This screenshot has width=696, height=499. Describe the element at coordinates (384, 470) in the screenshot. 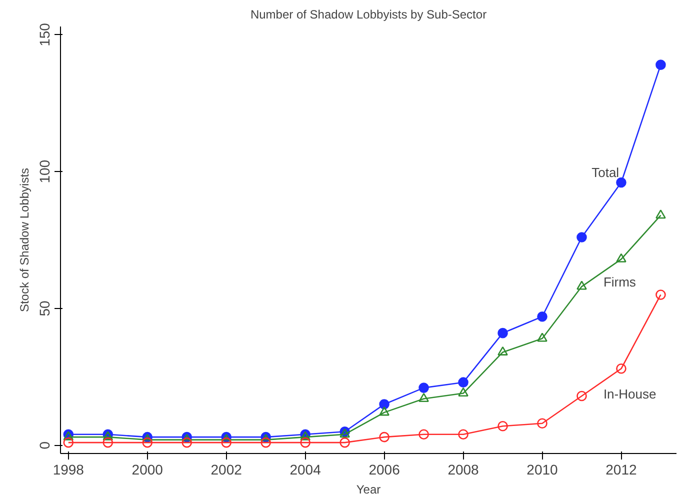

I see `x-tick-label: 2006` at that location.